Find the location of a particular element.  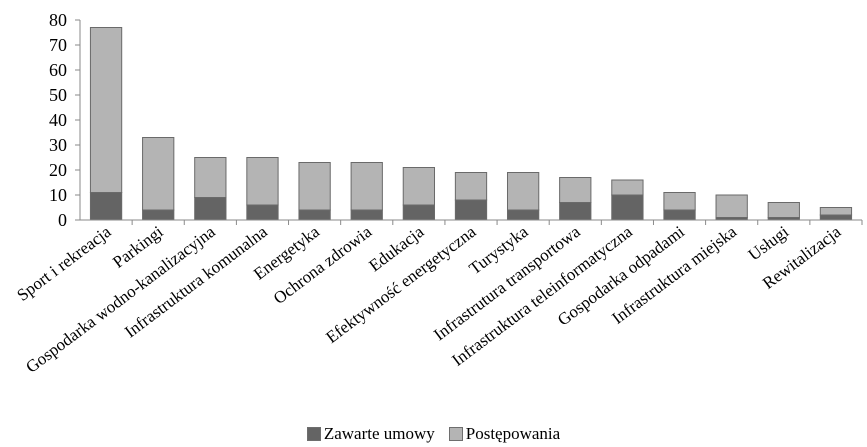

legend-item-zawarte-umowy: Zawarte umowy is located at coordinates (370, 434).